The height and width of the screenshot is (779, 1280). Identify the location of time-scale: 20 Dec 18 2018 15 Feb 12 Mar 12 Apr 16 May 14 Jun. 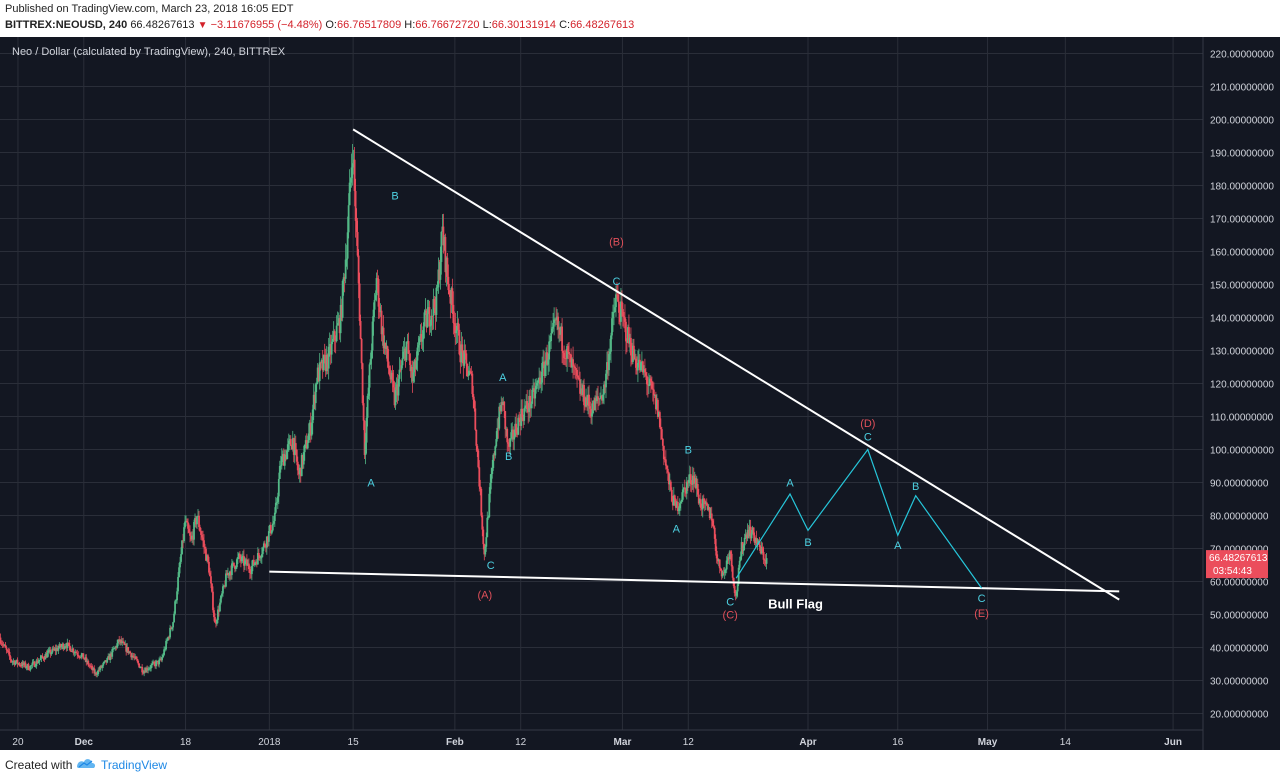
(597, 742).